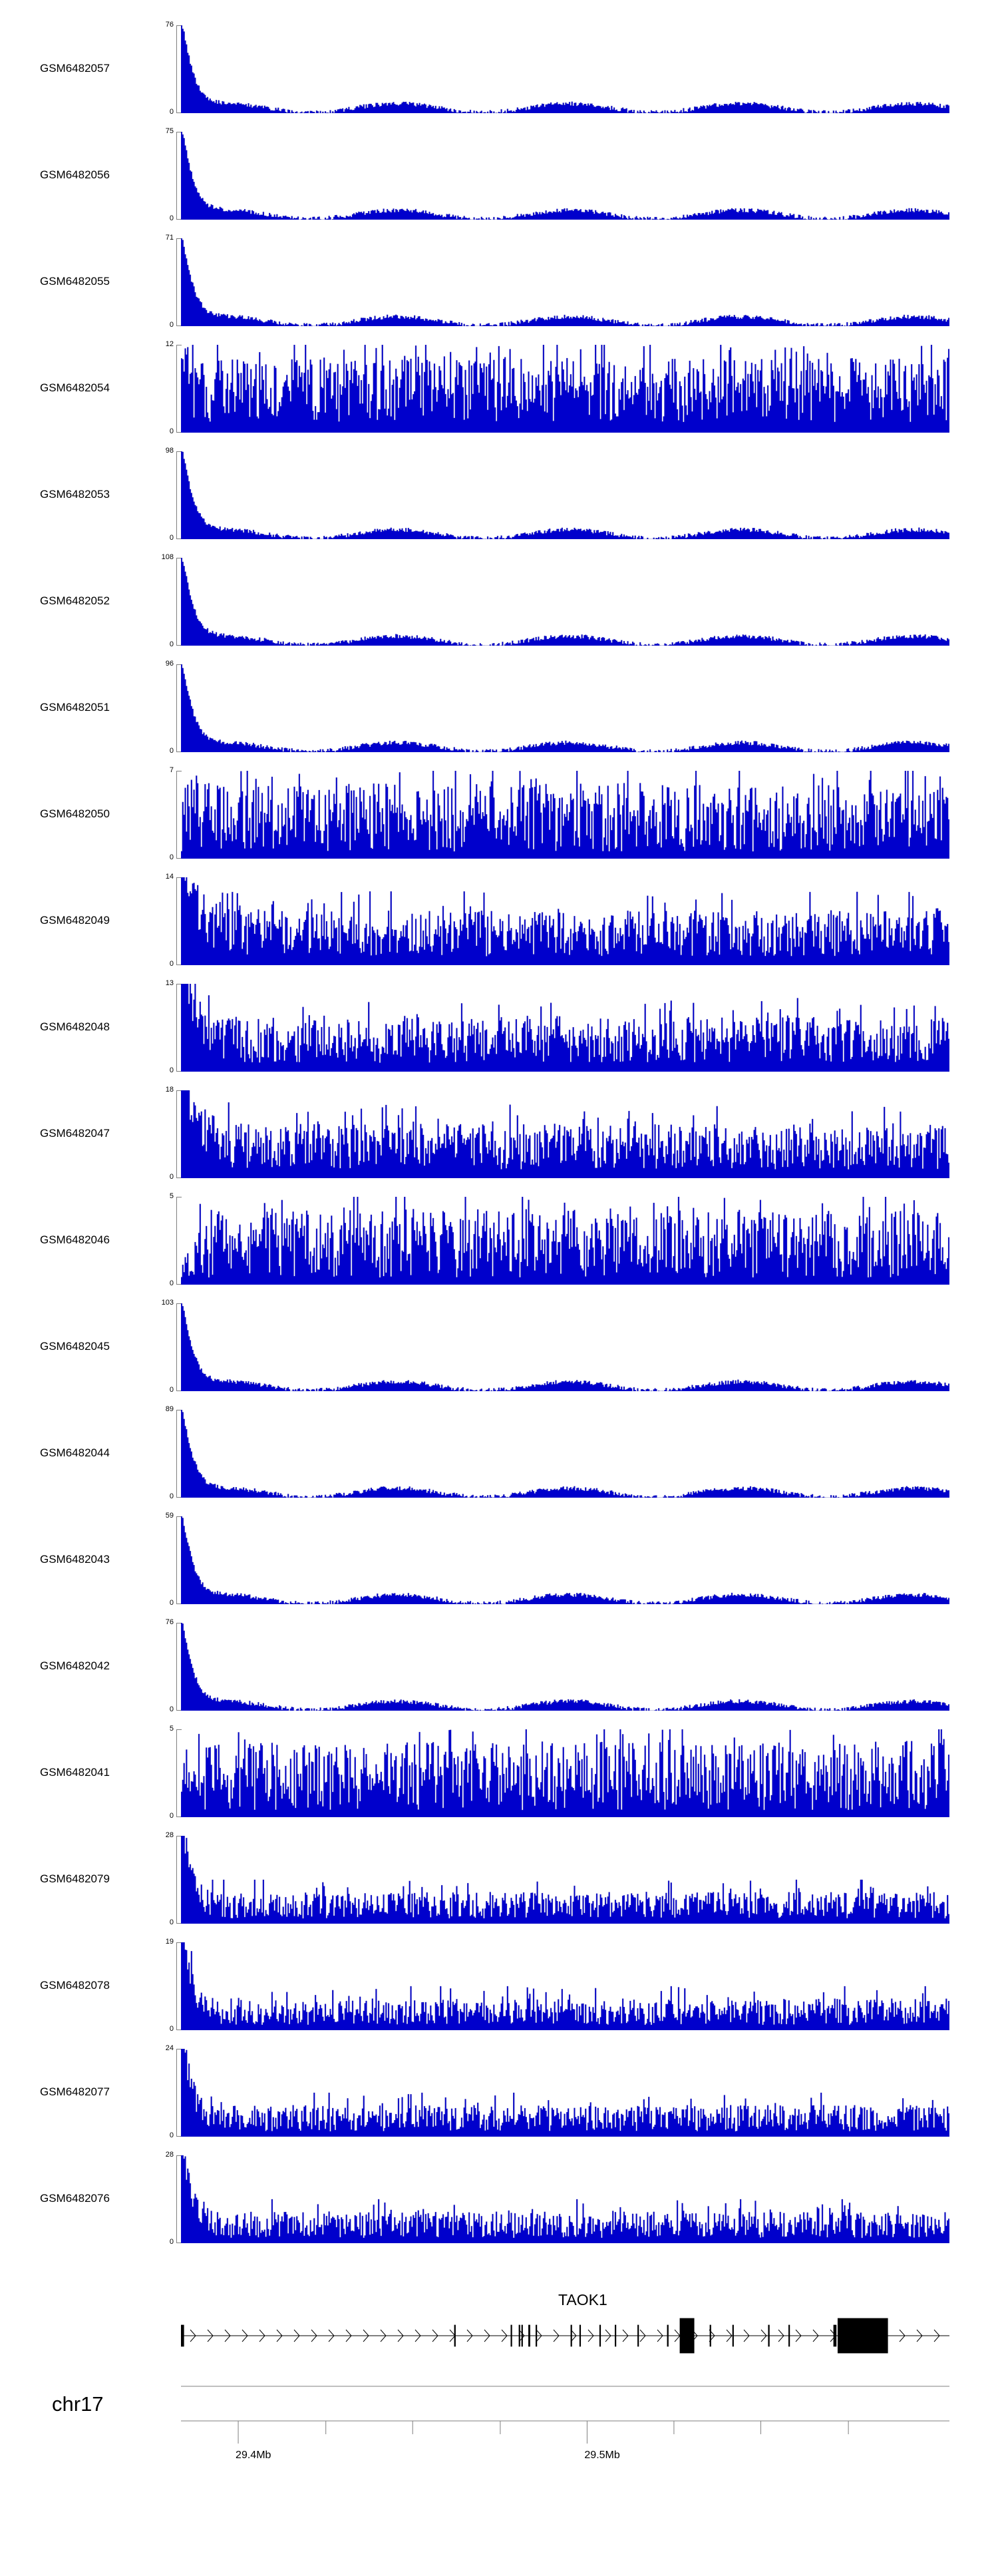 The image size is (998, 2576). What do you see at coordinates (75, 1559) in the screenshot?
I see `track-sample-label: GSM6482043` at bounding box center [75, 1559].